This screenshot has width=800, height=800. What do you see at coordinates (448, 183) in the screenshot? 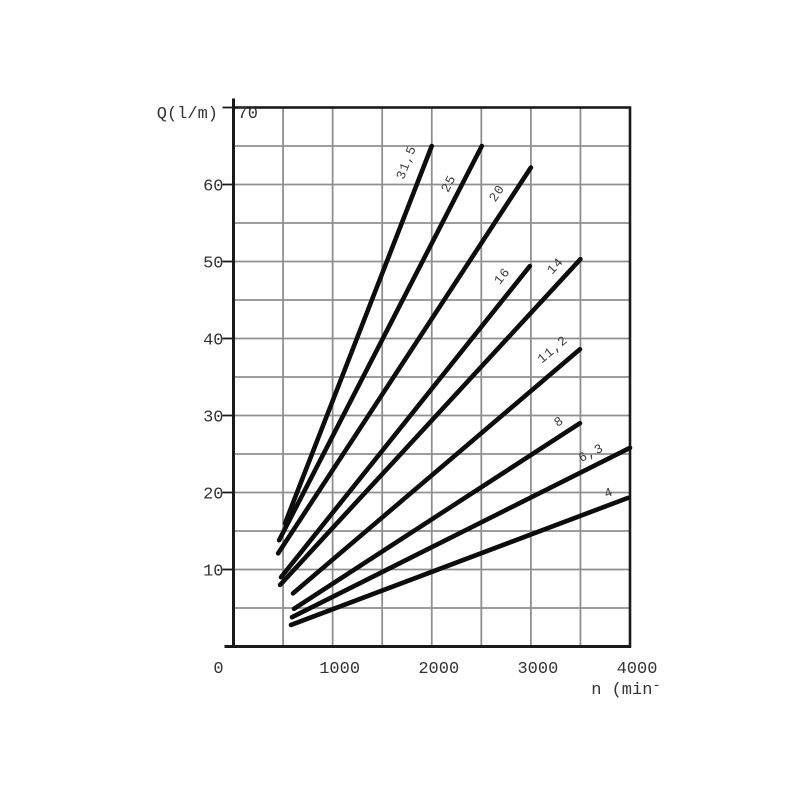
I see `curve-label-25: 25` at bounding box center [448, 183].